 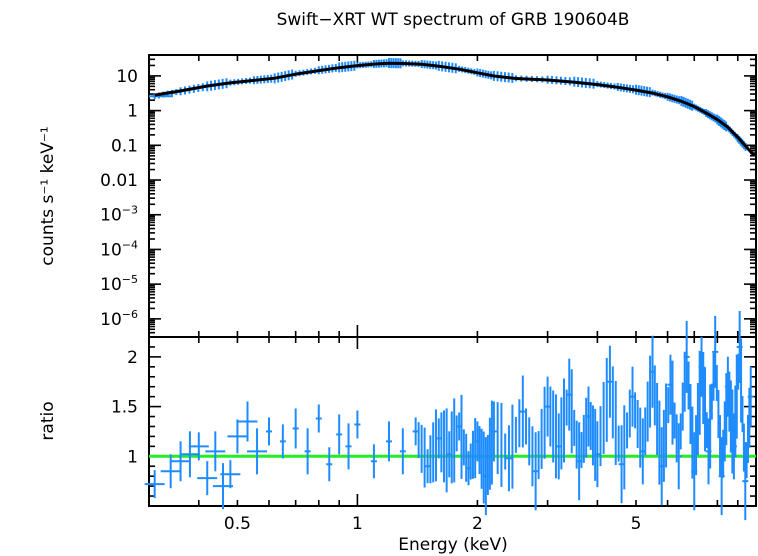 What do you see at coordinates (453, 20) in the screenshot?
I see `chart-title: Swift−XRT WT spectrum of GRB 190604B` at bounding box center [453, 20].